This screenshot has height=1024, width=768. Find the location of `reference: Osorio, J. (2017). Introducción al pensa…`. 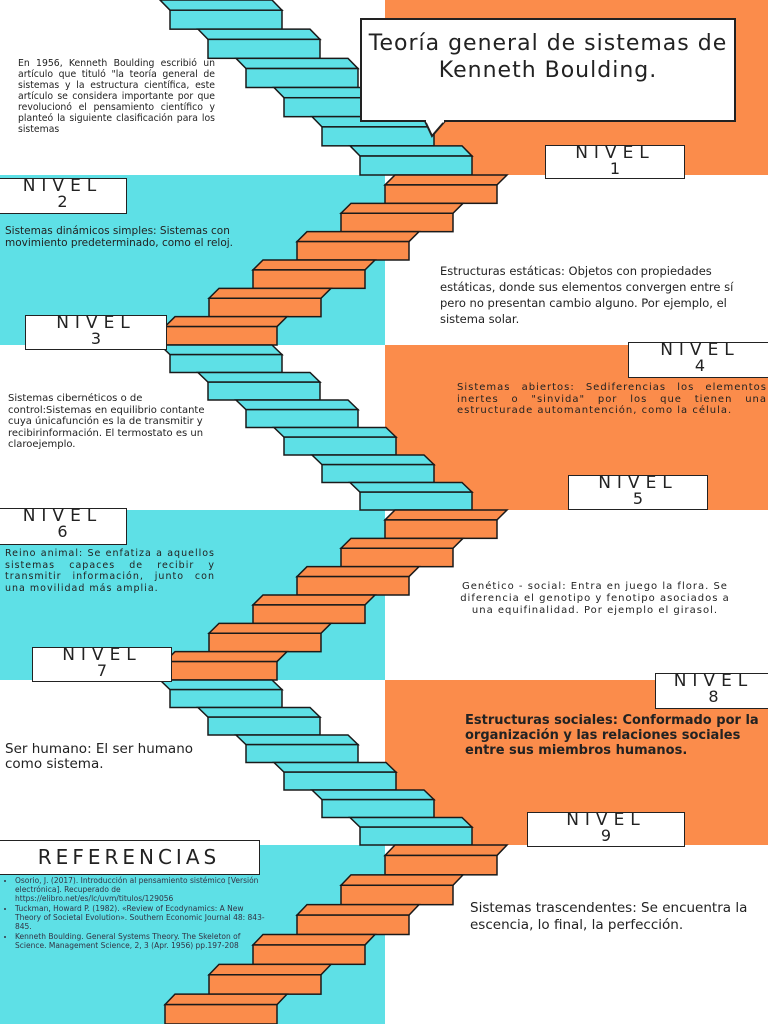

reference: Osorio, J. (2017). Introducción al pensa… is located at coordinates (142, 889).